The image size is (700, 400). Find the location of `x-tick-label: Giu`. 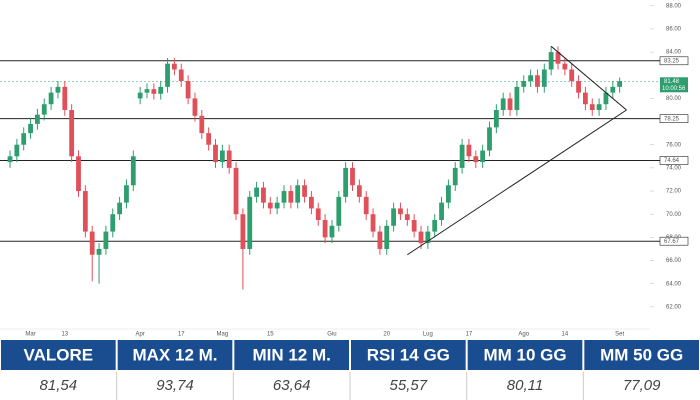

x-tick-label: Giu is located at coordinates (331, 335).